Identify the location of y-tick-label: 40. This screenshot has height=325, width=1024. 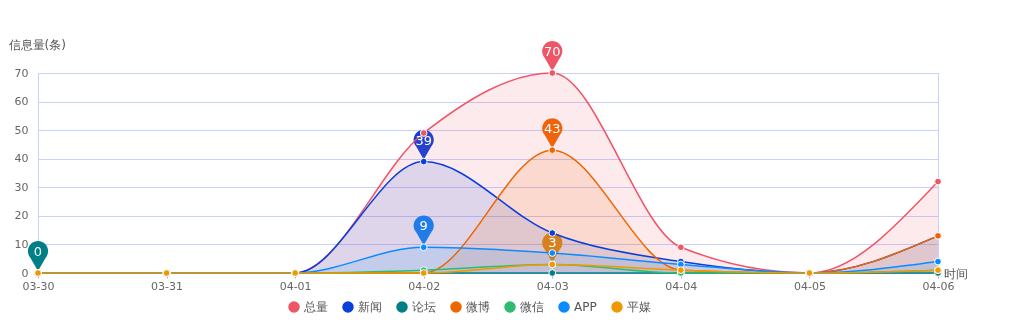
(21, 159).